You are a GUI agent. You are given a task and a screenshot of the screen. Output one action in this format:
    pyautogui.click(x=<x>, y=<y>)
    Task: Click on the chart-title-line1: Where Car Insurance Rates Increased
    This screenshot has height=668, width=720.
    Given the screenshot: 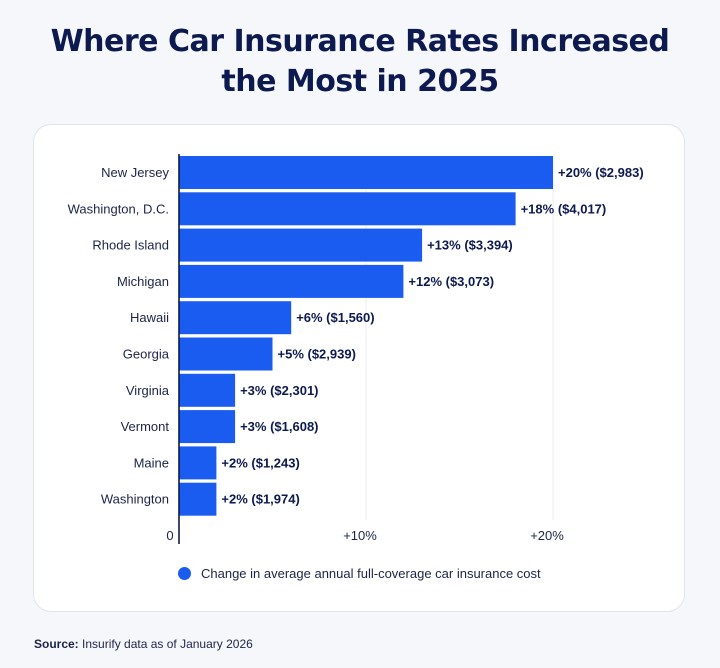 What is the action you would take?
    pyautogui.click(x=360, y=41)
    